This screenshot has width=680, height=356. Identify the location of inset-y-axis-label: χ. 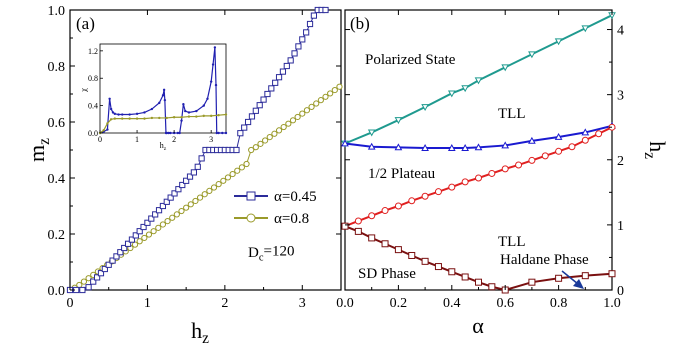
(83, 90).